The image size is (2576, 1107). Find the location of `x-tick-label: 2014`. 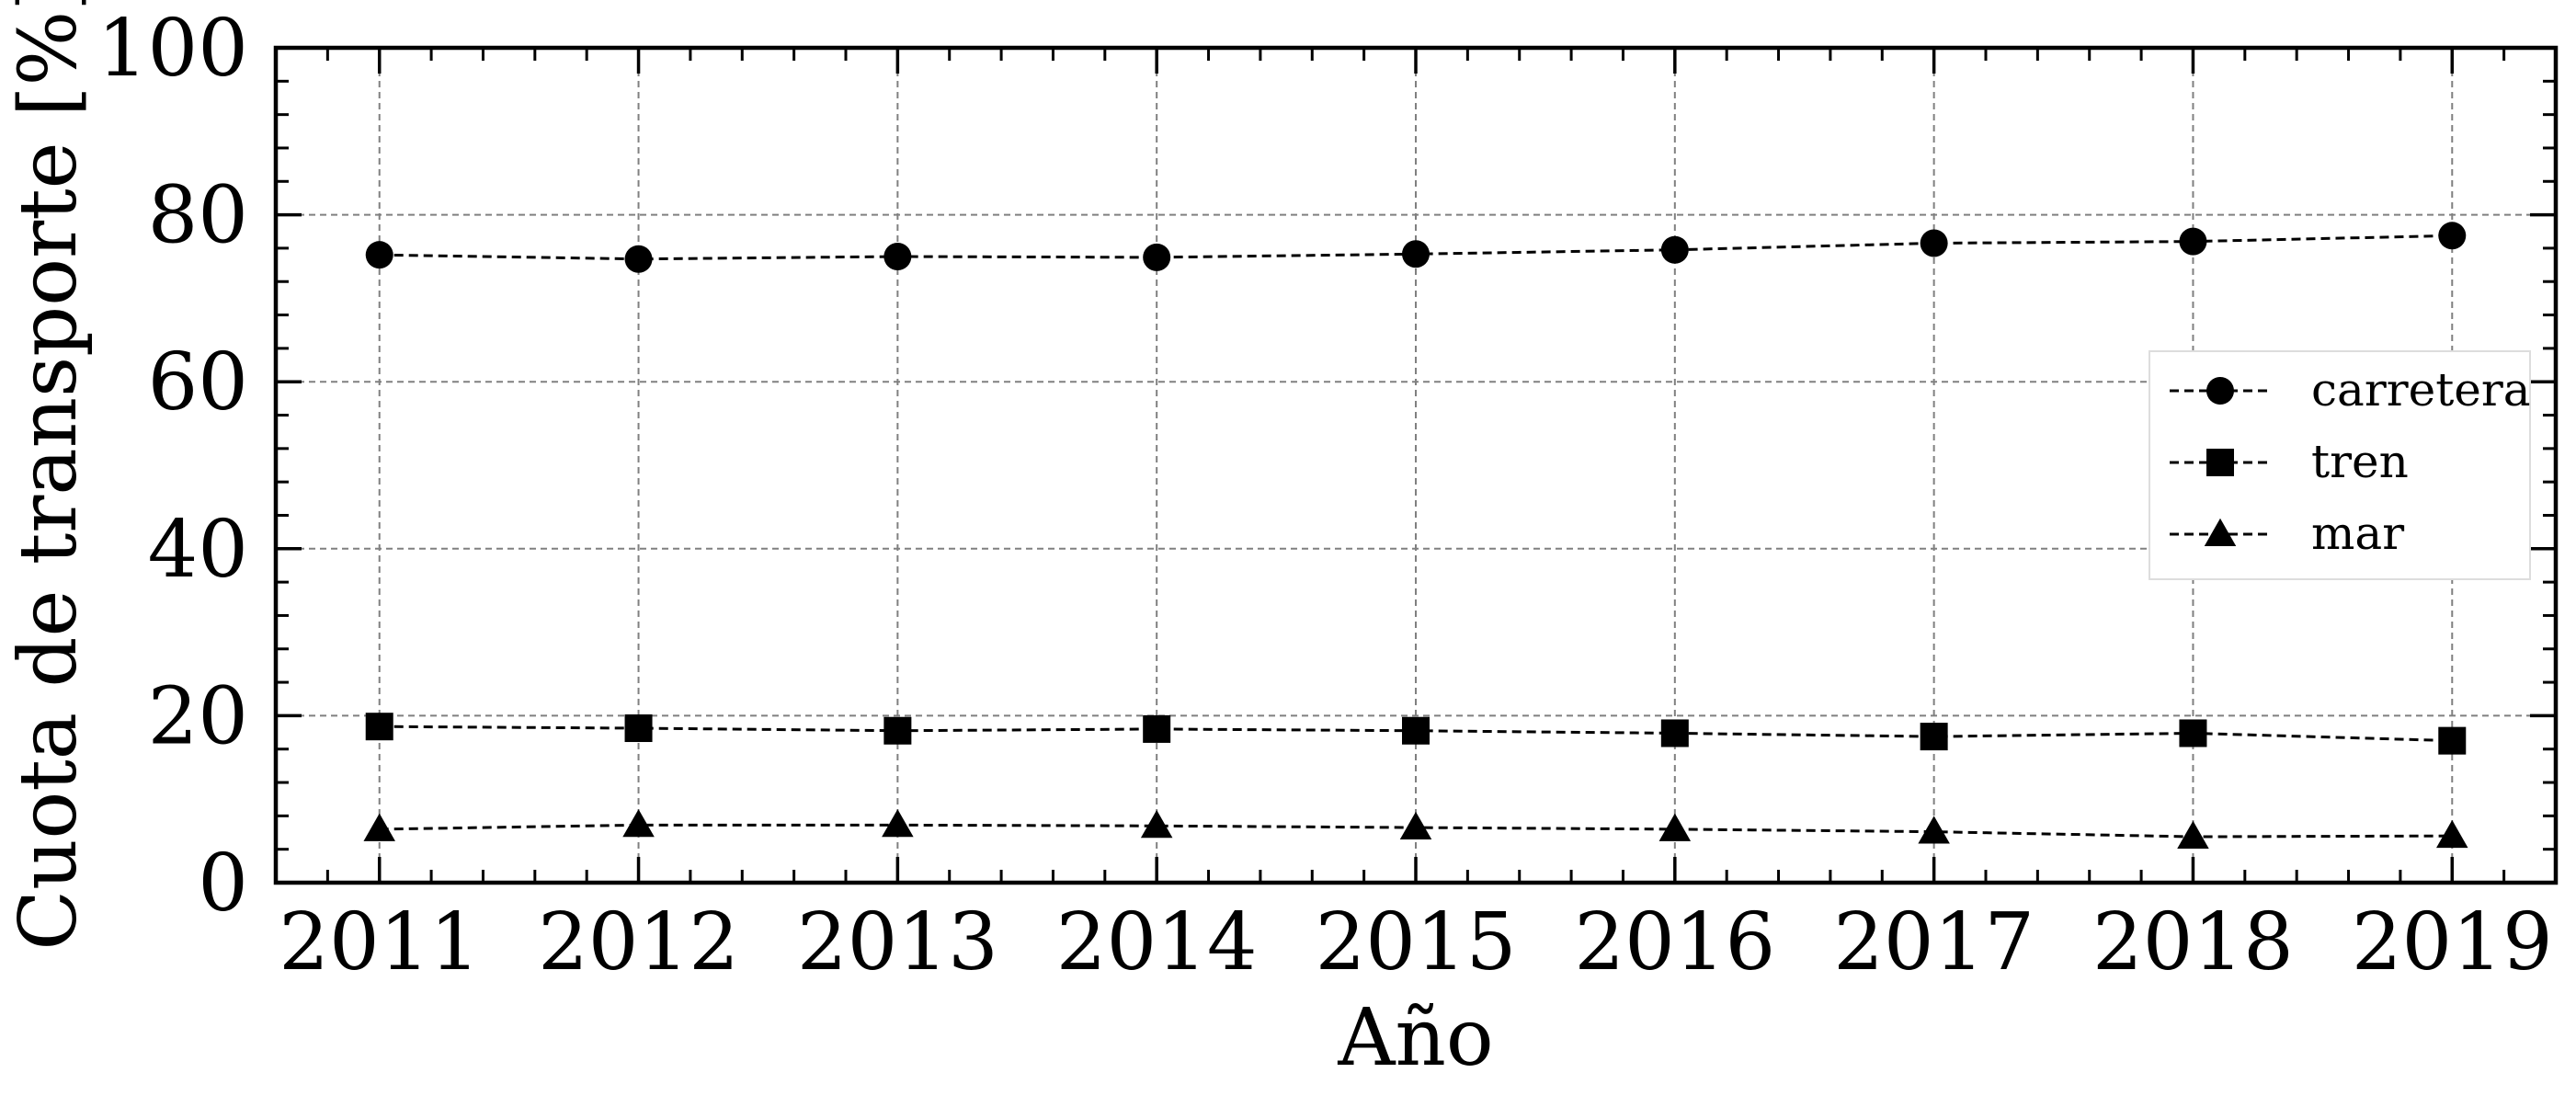

x-tick-label: 2014 is located at coordinates (1157, 942).